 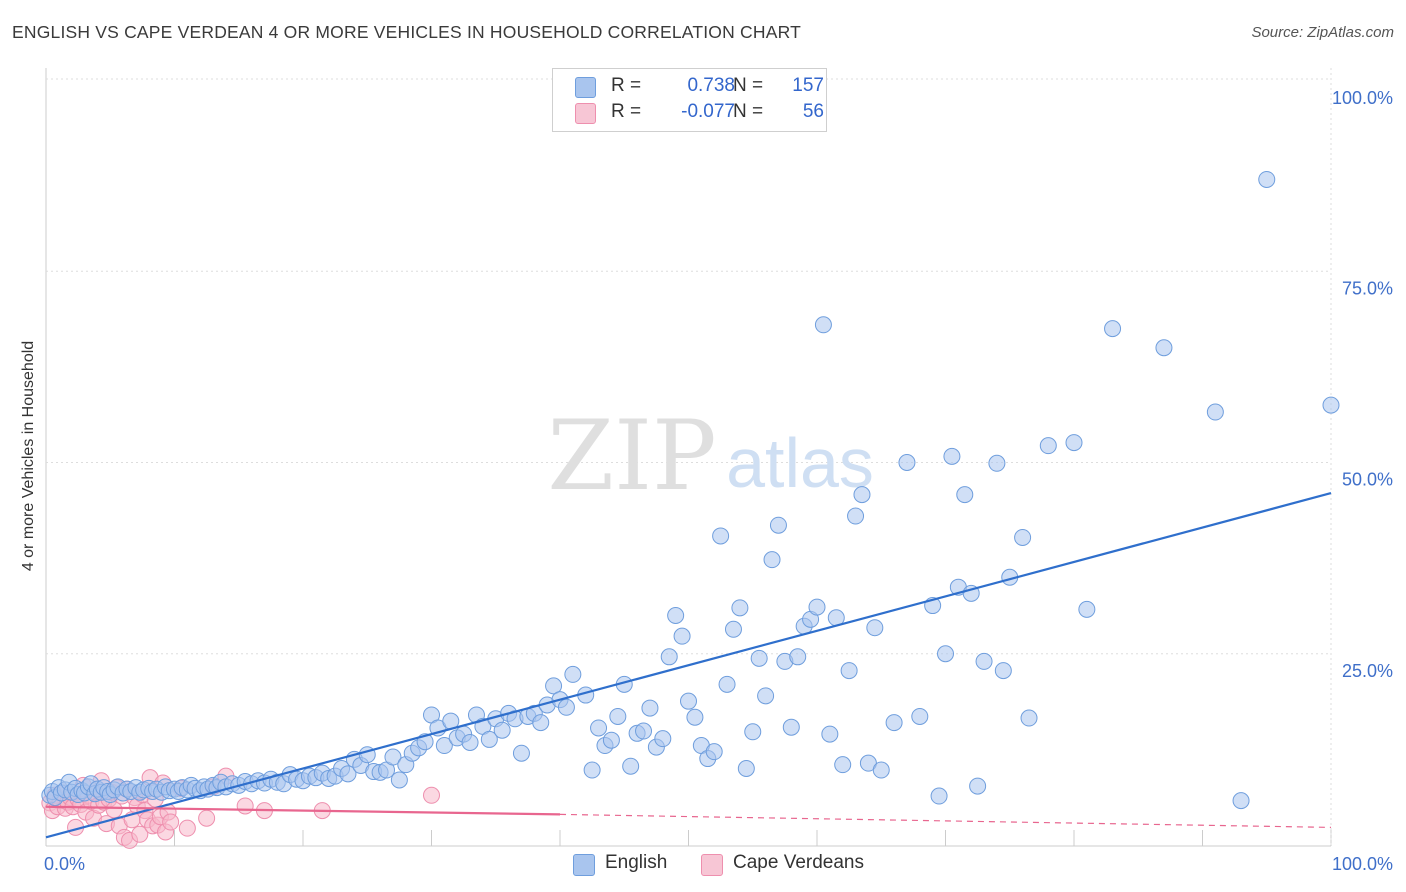 What do you see at coordinates (800, 463) in the screenshot?
I see `watermark-atlas: atlas` at bounding box center [800, 463].